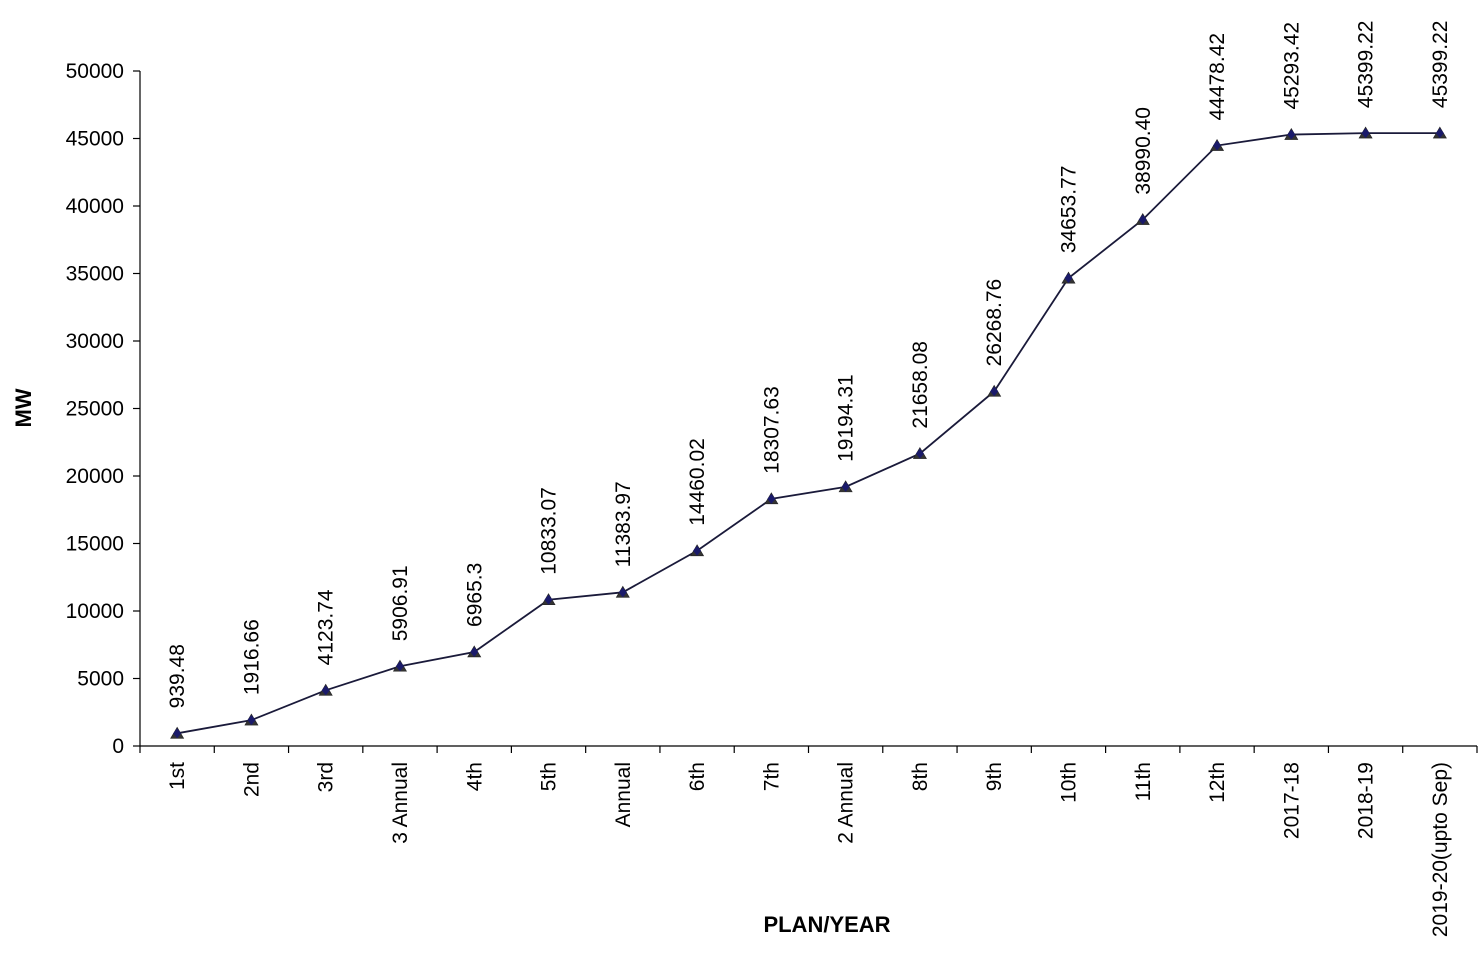  Describe the element at coordinates (1366, 800) in the screenshot. I see `x-tick-label: 2018-19` at that location.